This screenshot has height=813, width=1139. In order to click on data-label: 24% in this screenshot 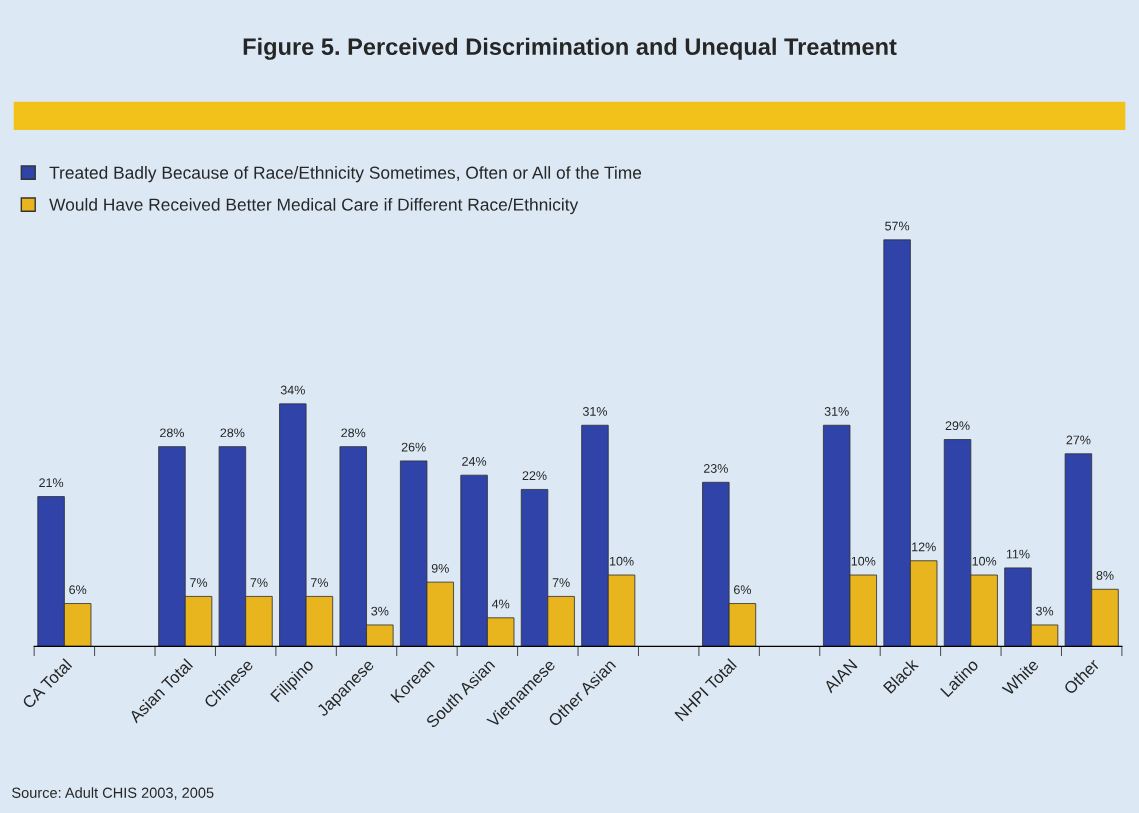, I will do `click(474, 461)`.